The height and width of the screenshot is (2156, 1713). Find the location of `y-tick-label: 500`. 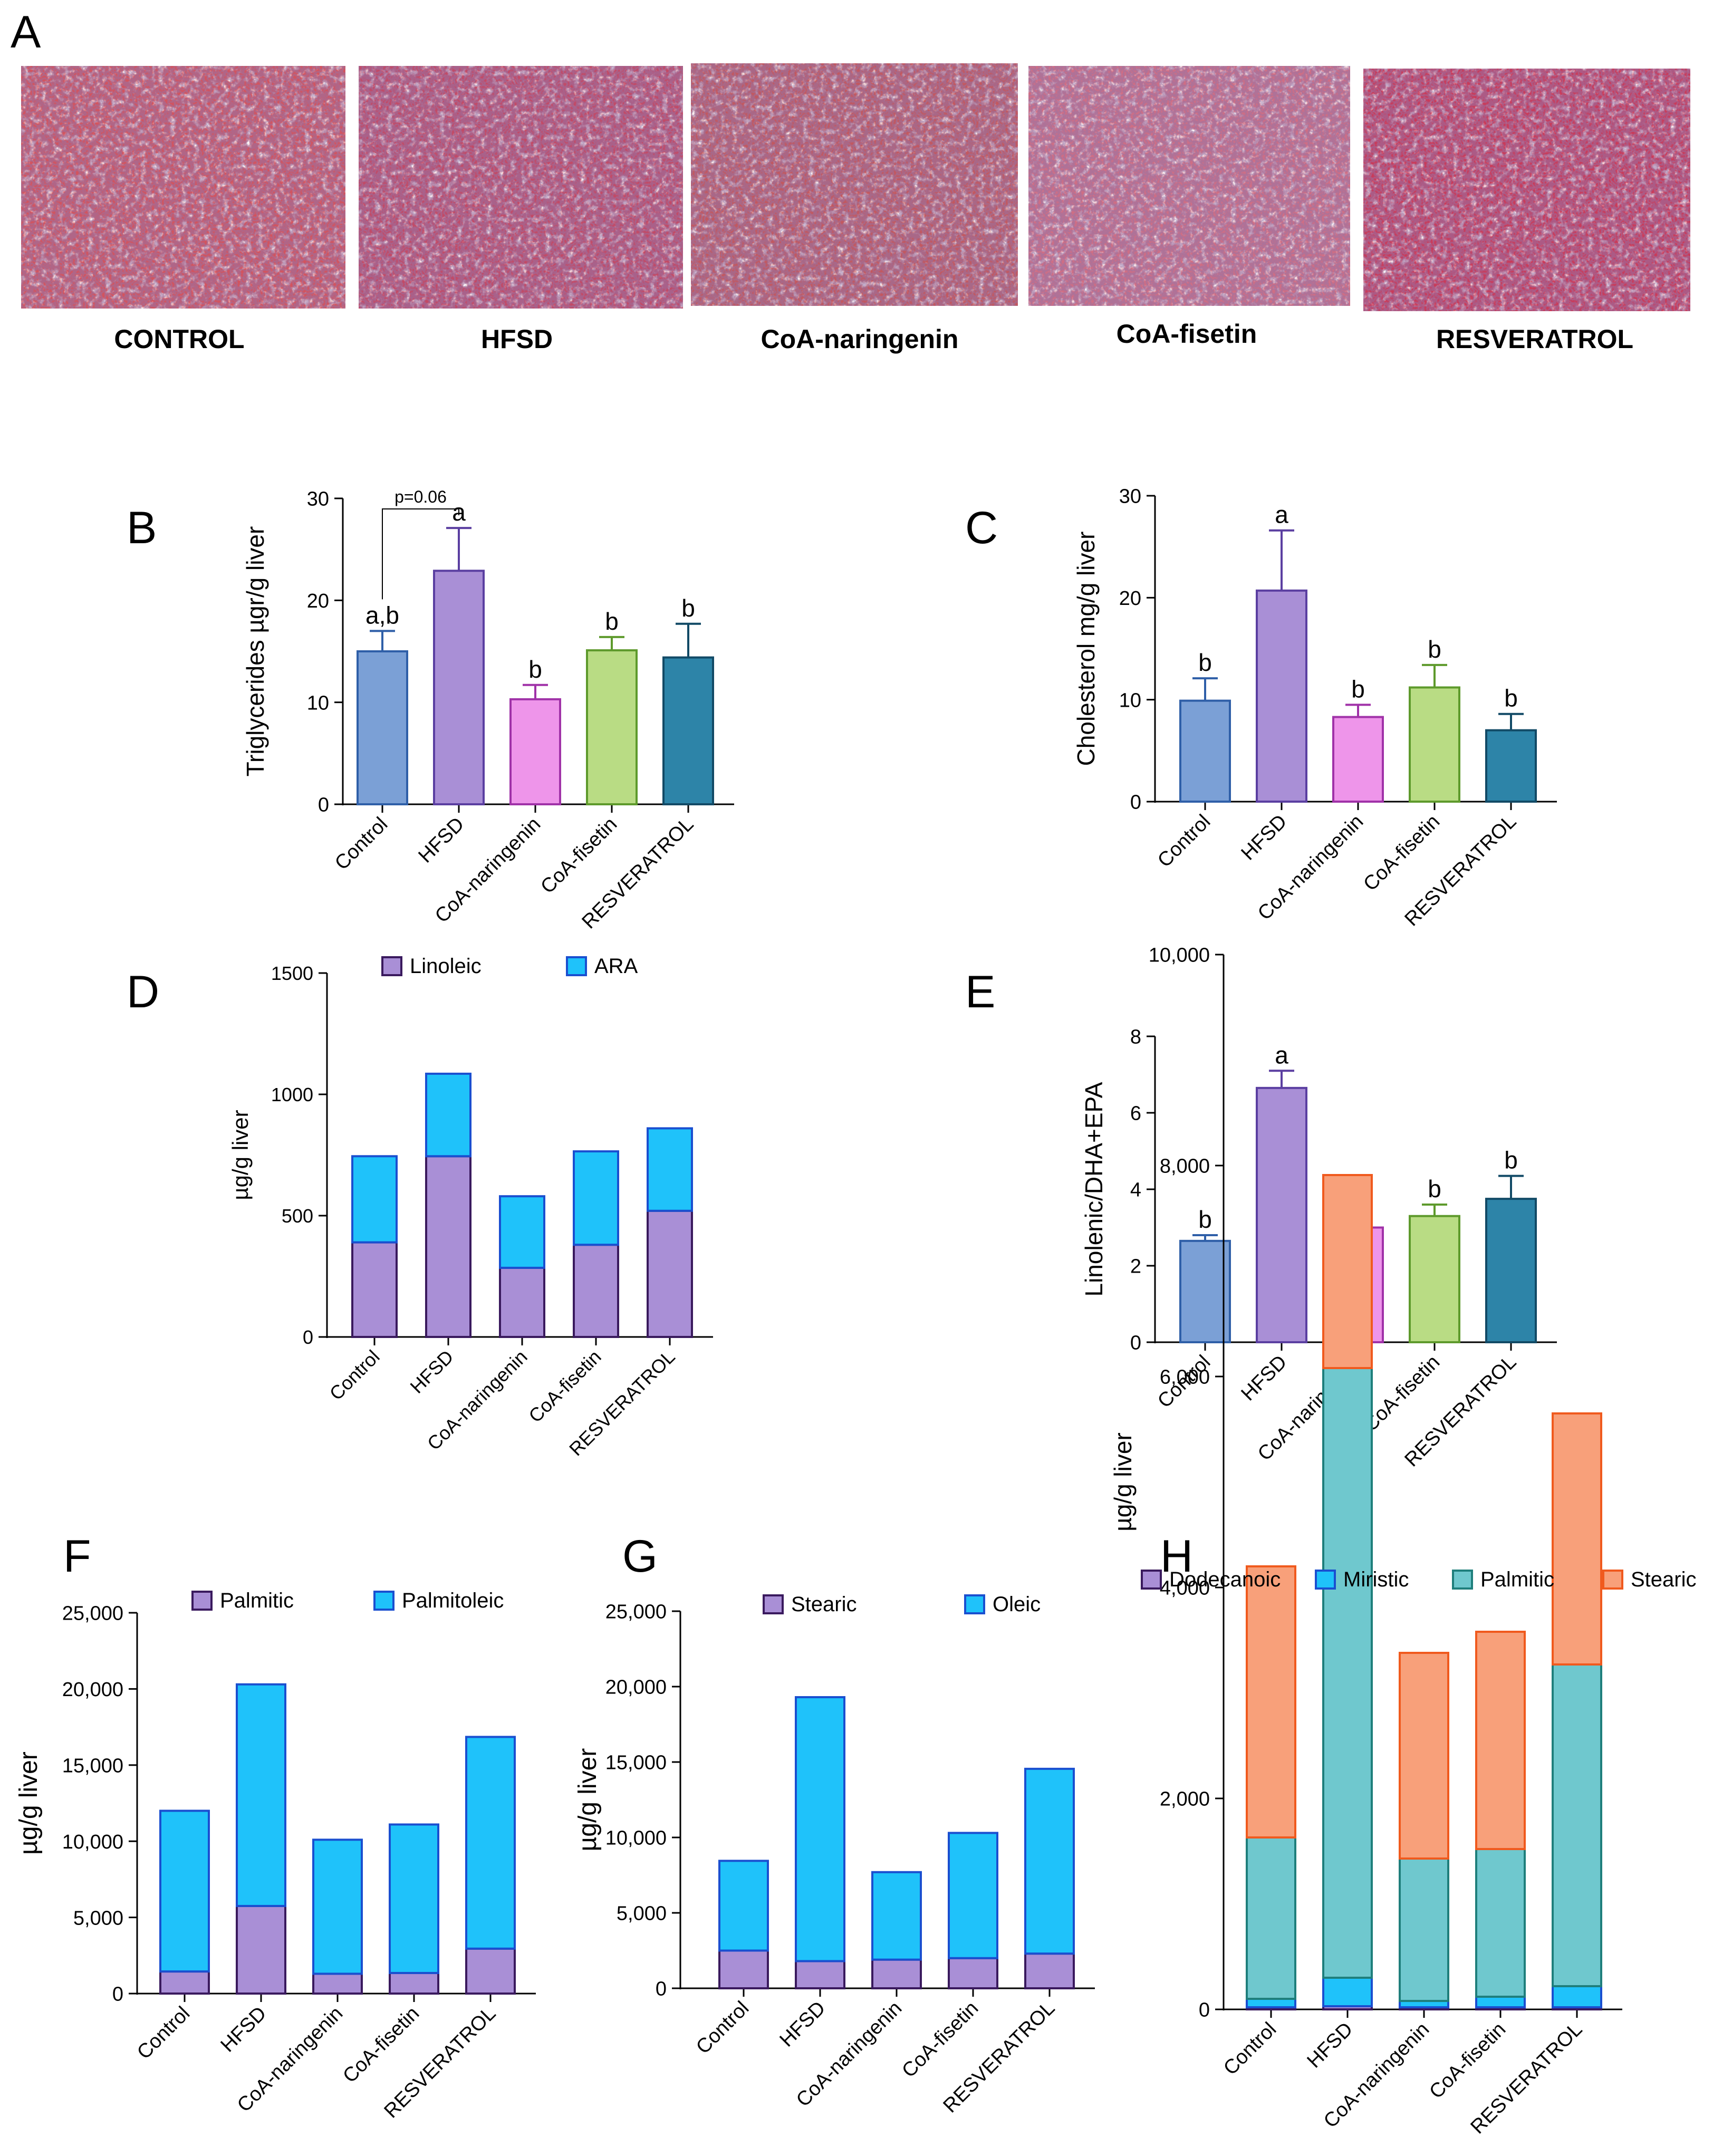

y-tick-label: 500 is located at coordinates (297, 1216).